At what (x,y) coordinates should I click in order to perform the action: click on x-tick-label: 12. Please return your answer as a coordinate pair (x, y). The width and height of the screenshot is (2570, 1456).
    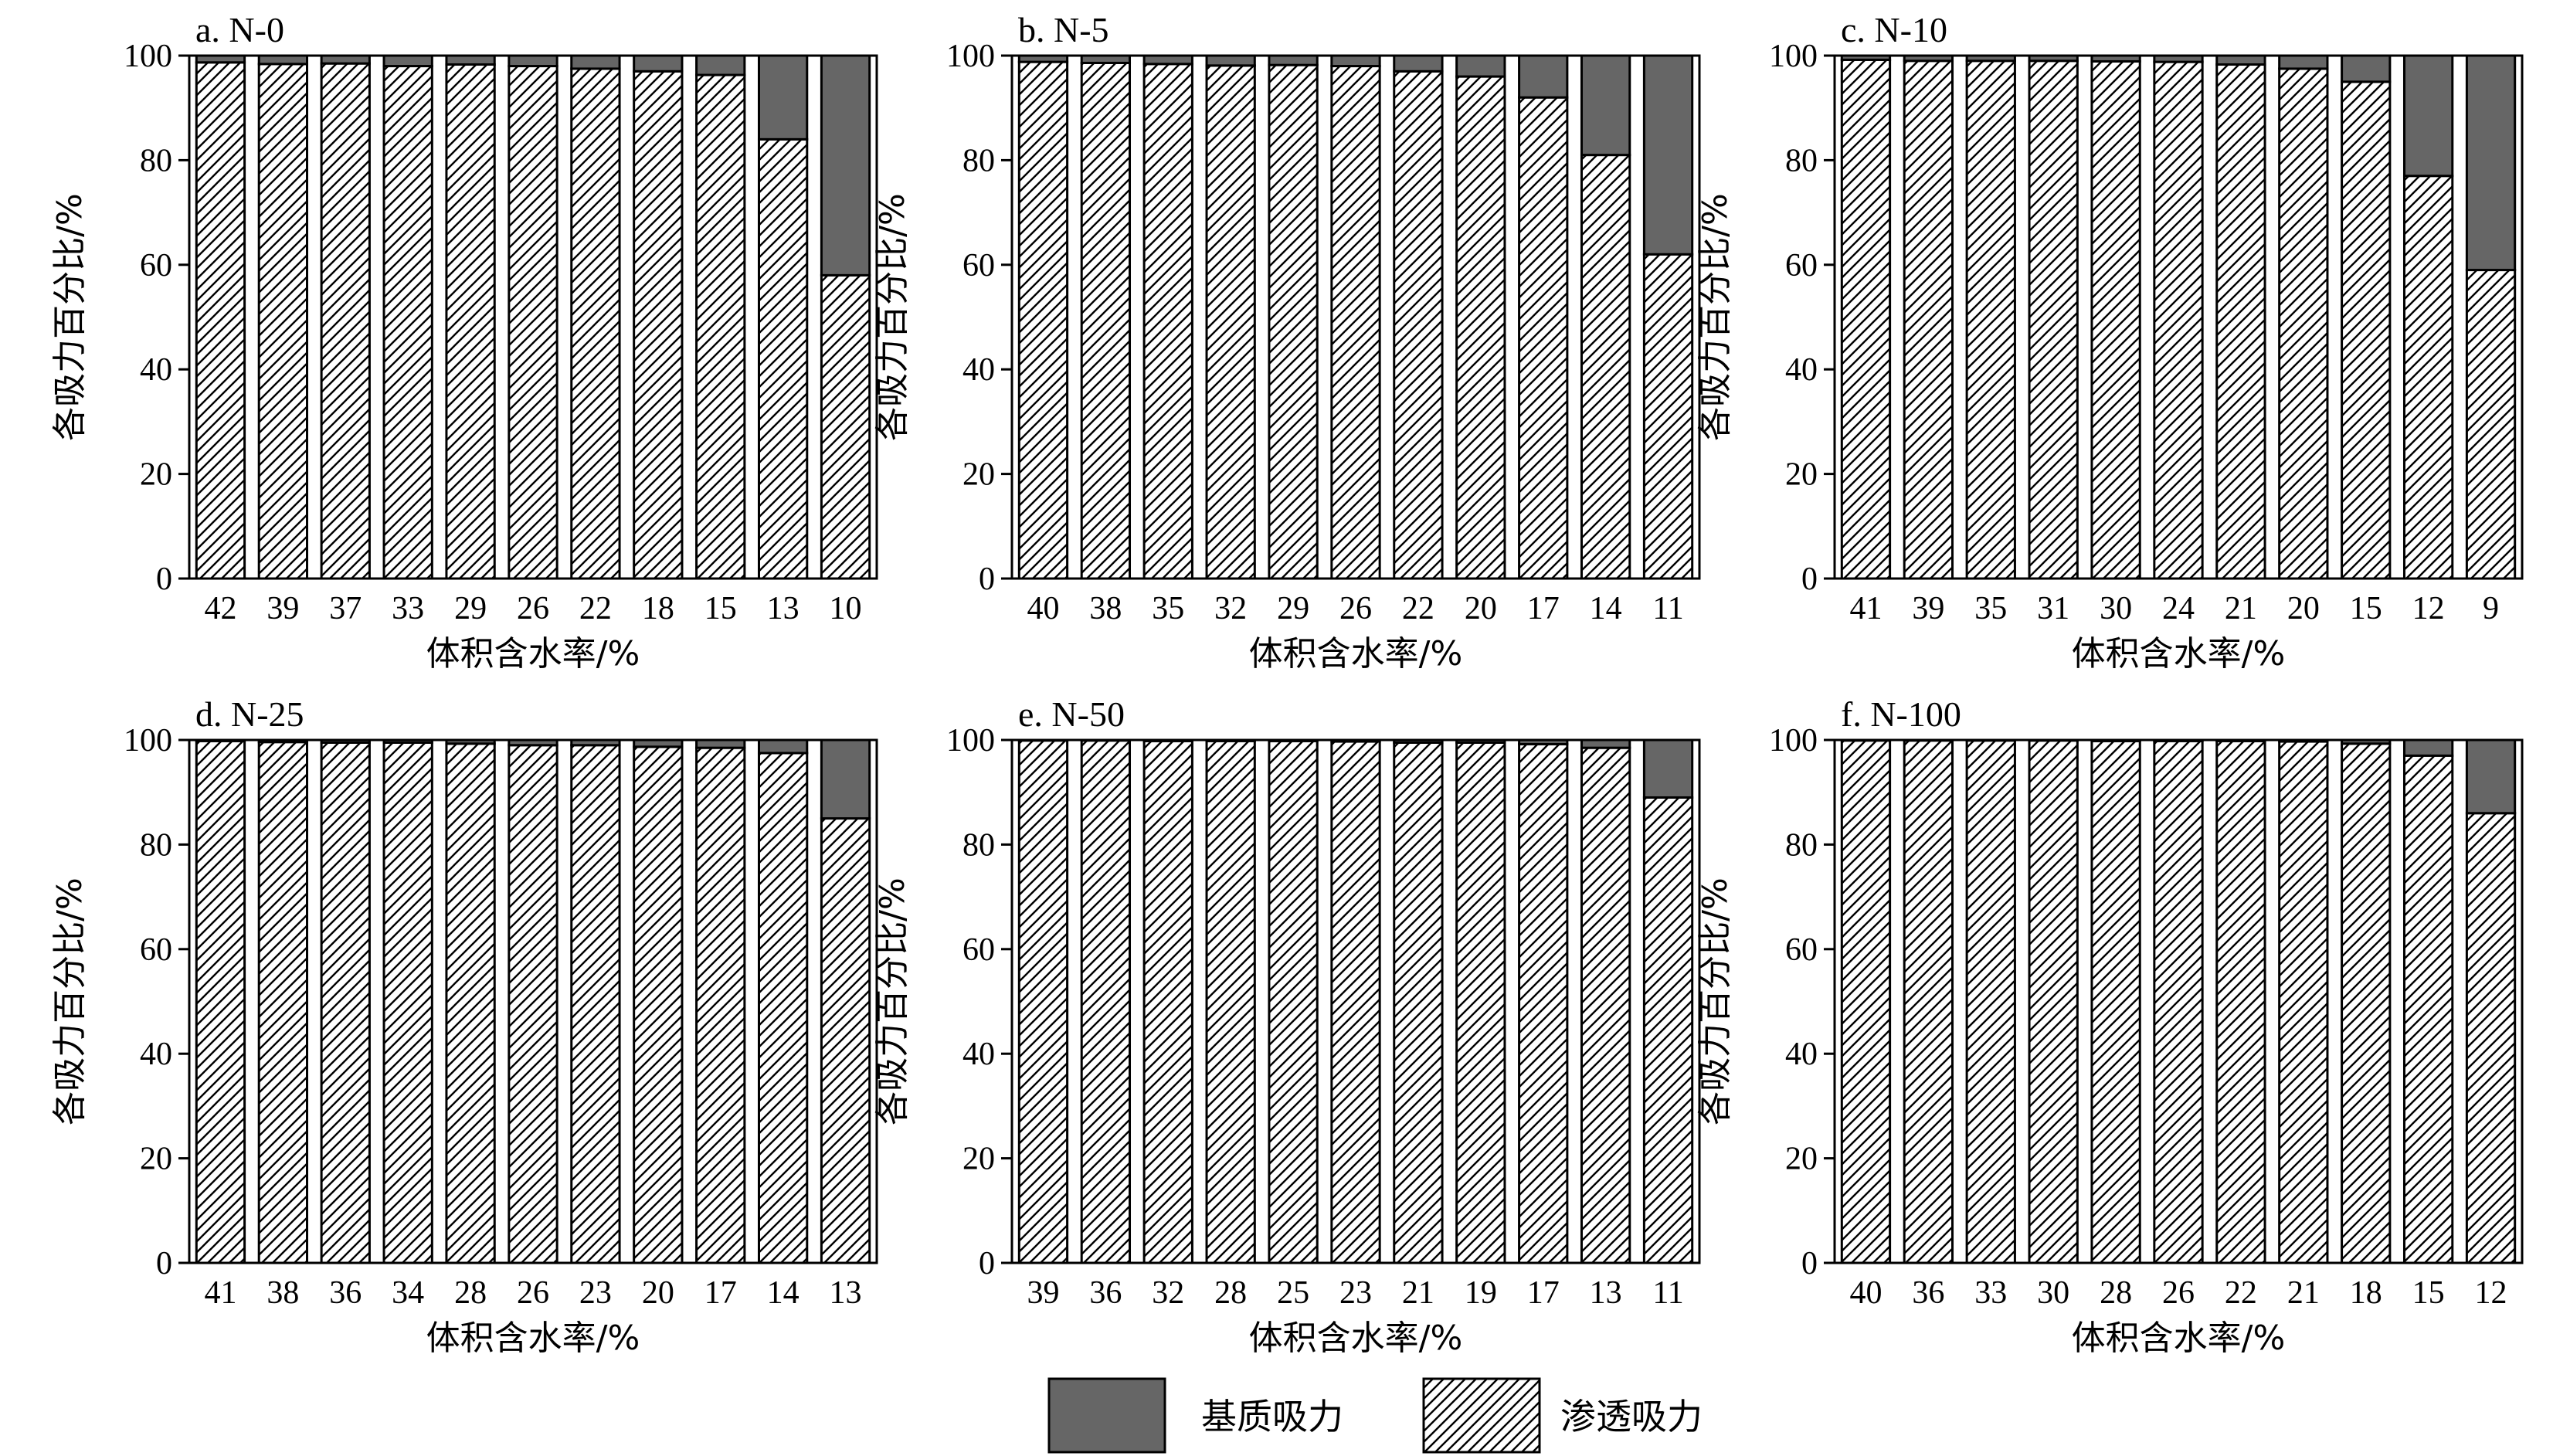
    Looking at the image, I should click on (2491, 1293).